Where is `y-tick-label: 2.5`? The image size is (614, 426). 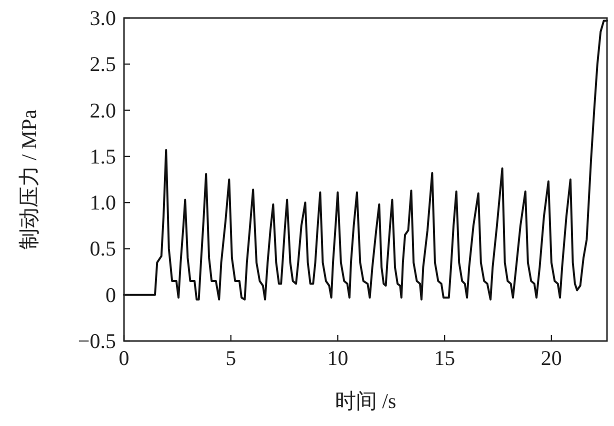 y-tick-label: 2.5 is located at coordinates (103, 64).